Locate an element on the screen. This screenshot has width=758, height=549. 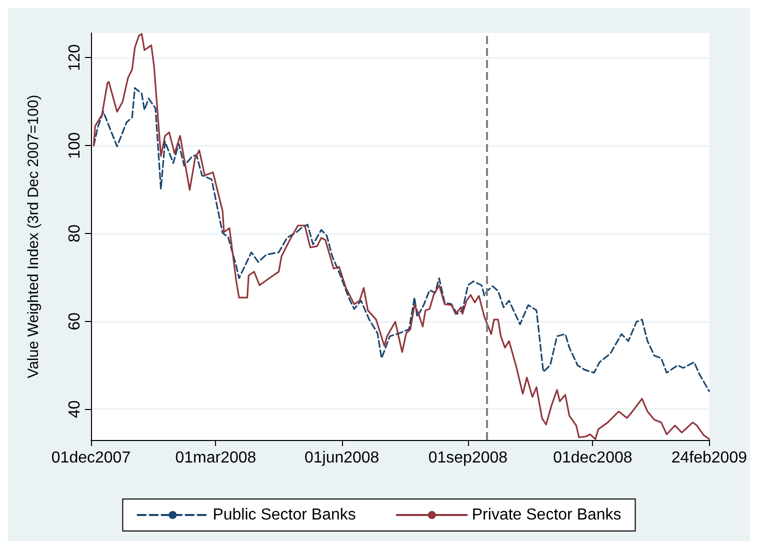
y-tick-label: 100 is located at coordinates (75, 145).